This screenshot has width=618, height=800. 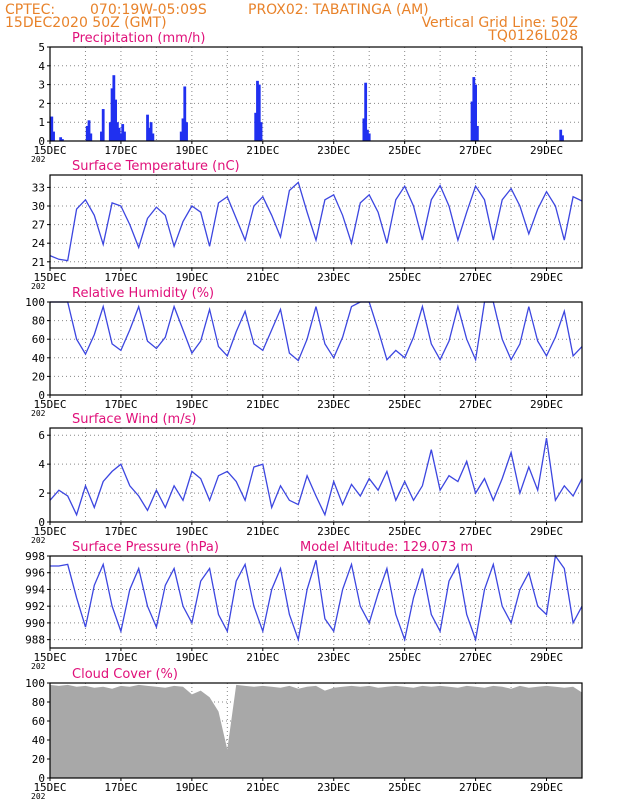 What do you see at coordinates (145, 547) in the screenshot?
I see `panel-title: Surface Pressure (hPa)` at bounding box center [145, 547].